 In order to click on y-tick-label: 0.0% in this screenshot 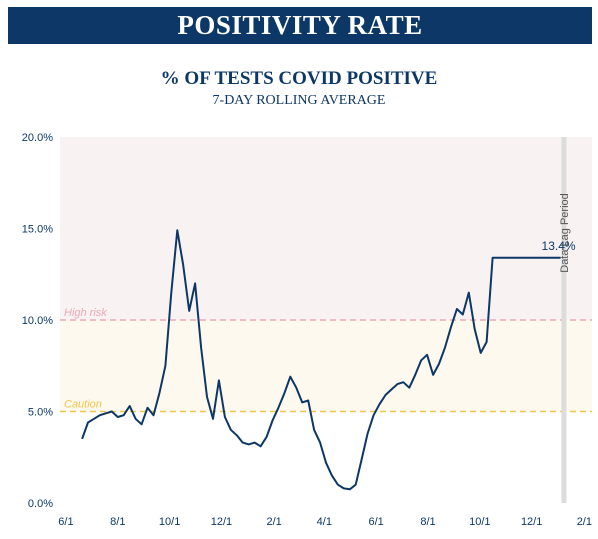, I will do `click(40, 504)`.